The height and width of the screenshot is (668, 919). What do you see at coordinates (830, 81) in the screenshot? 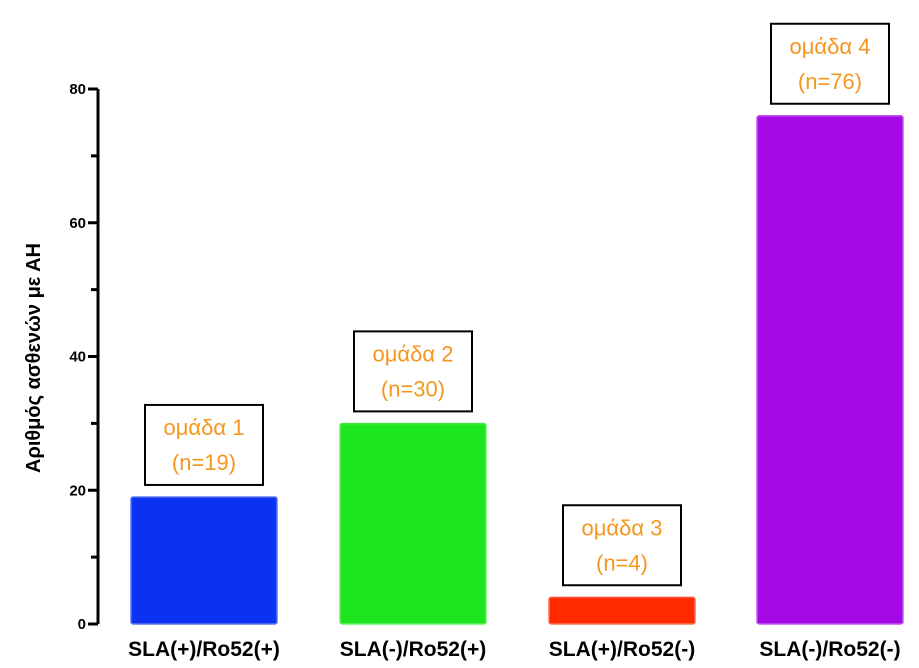
I see `annotation-count-label: (n=76)` at bounding box center [830, 81].